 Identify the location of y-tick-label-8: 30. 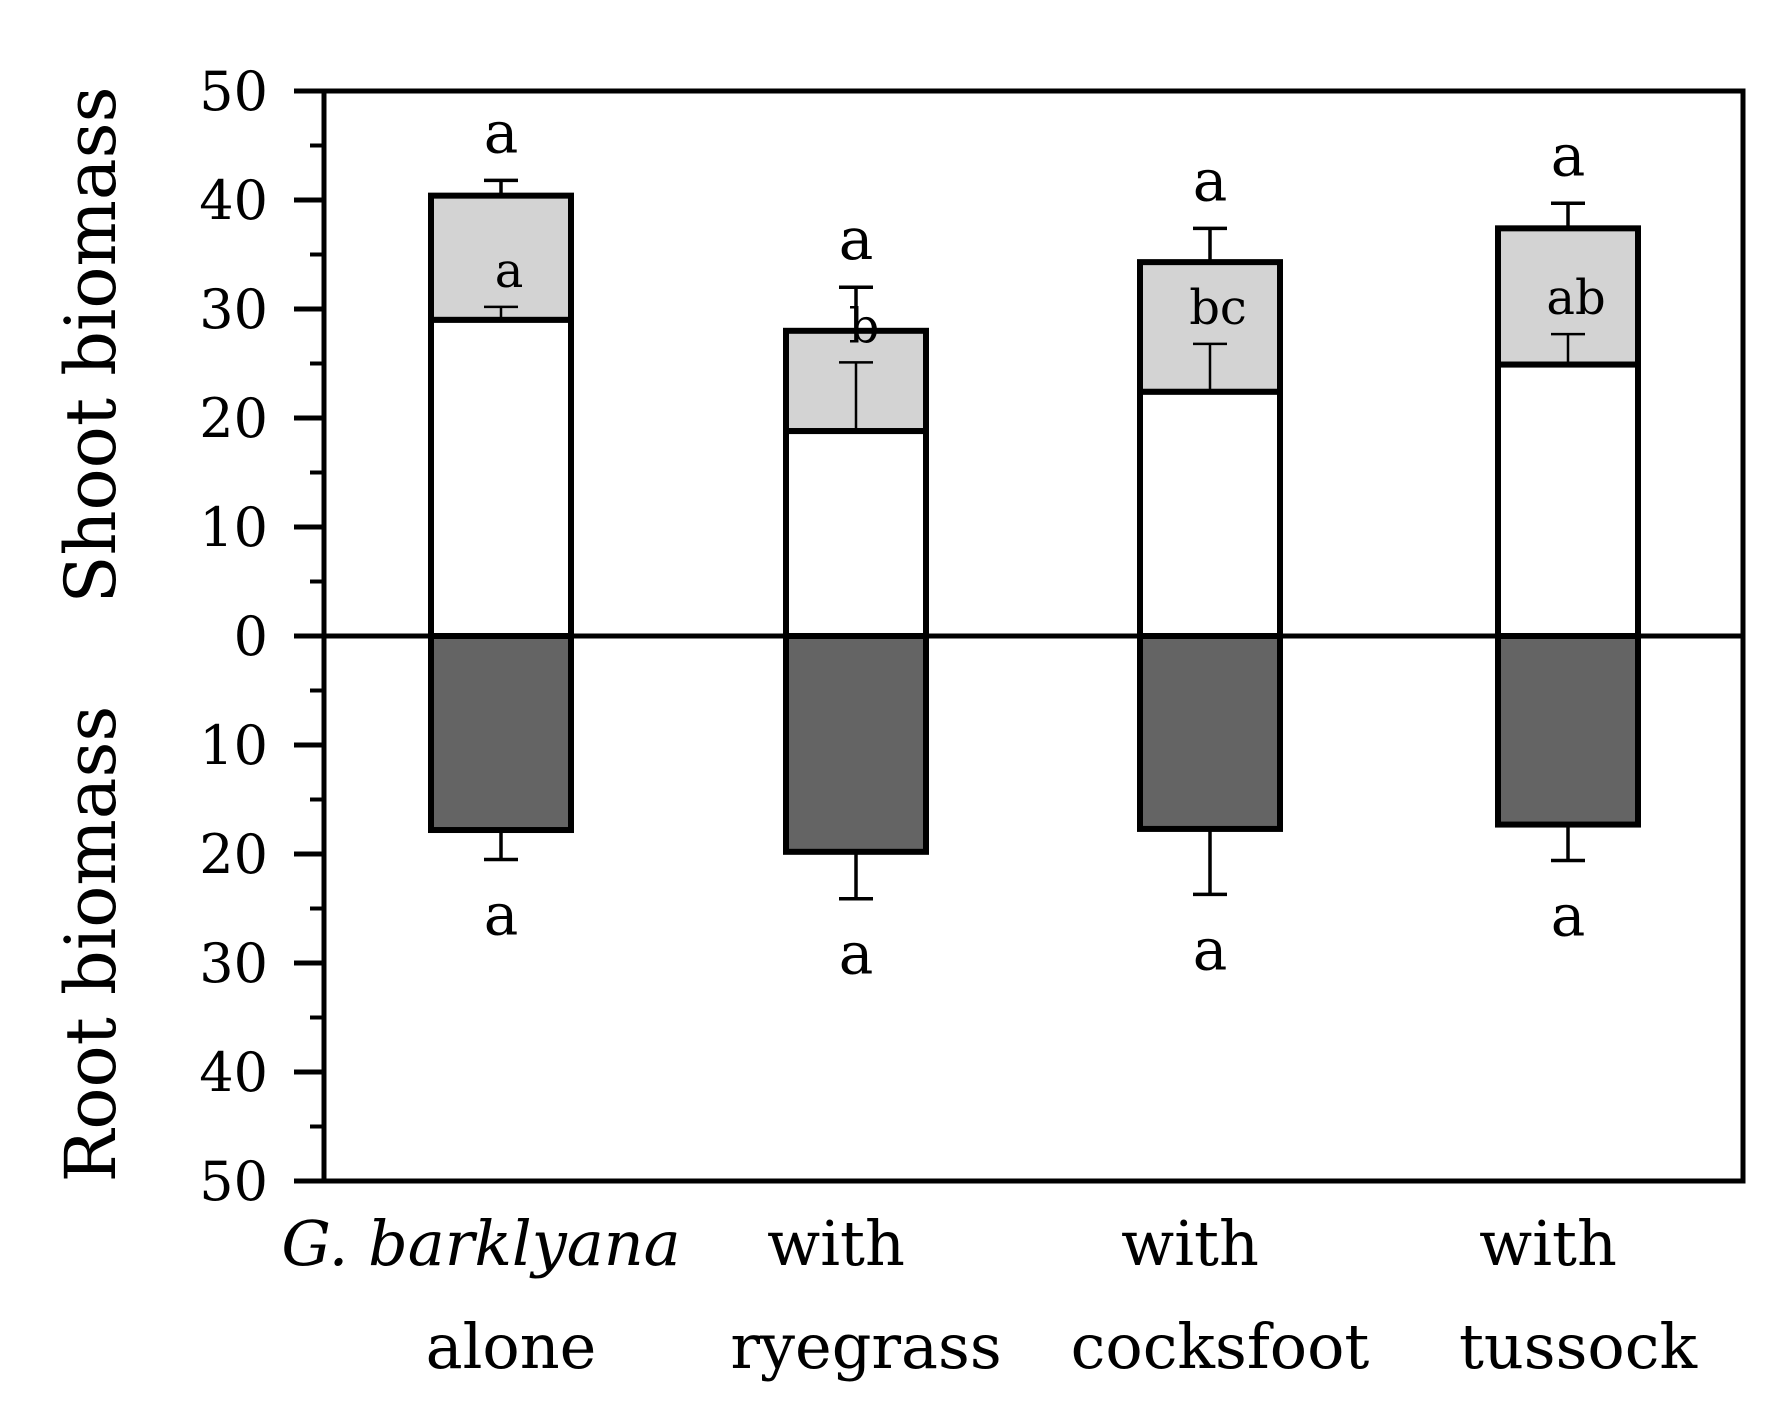
(233, 963).